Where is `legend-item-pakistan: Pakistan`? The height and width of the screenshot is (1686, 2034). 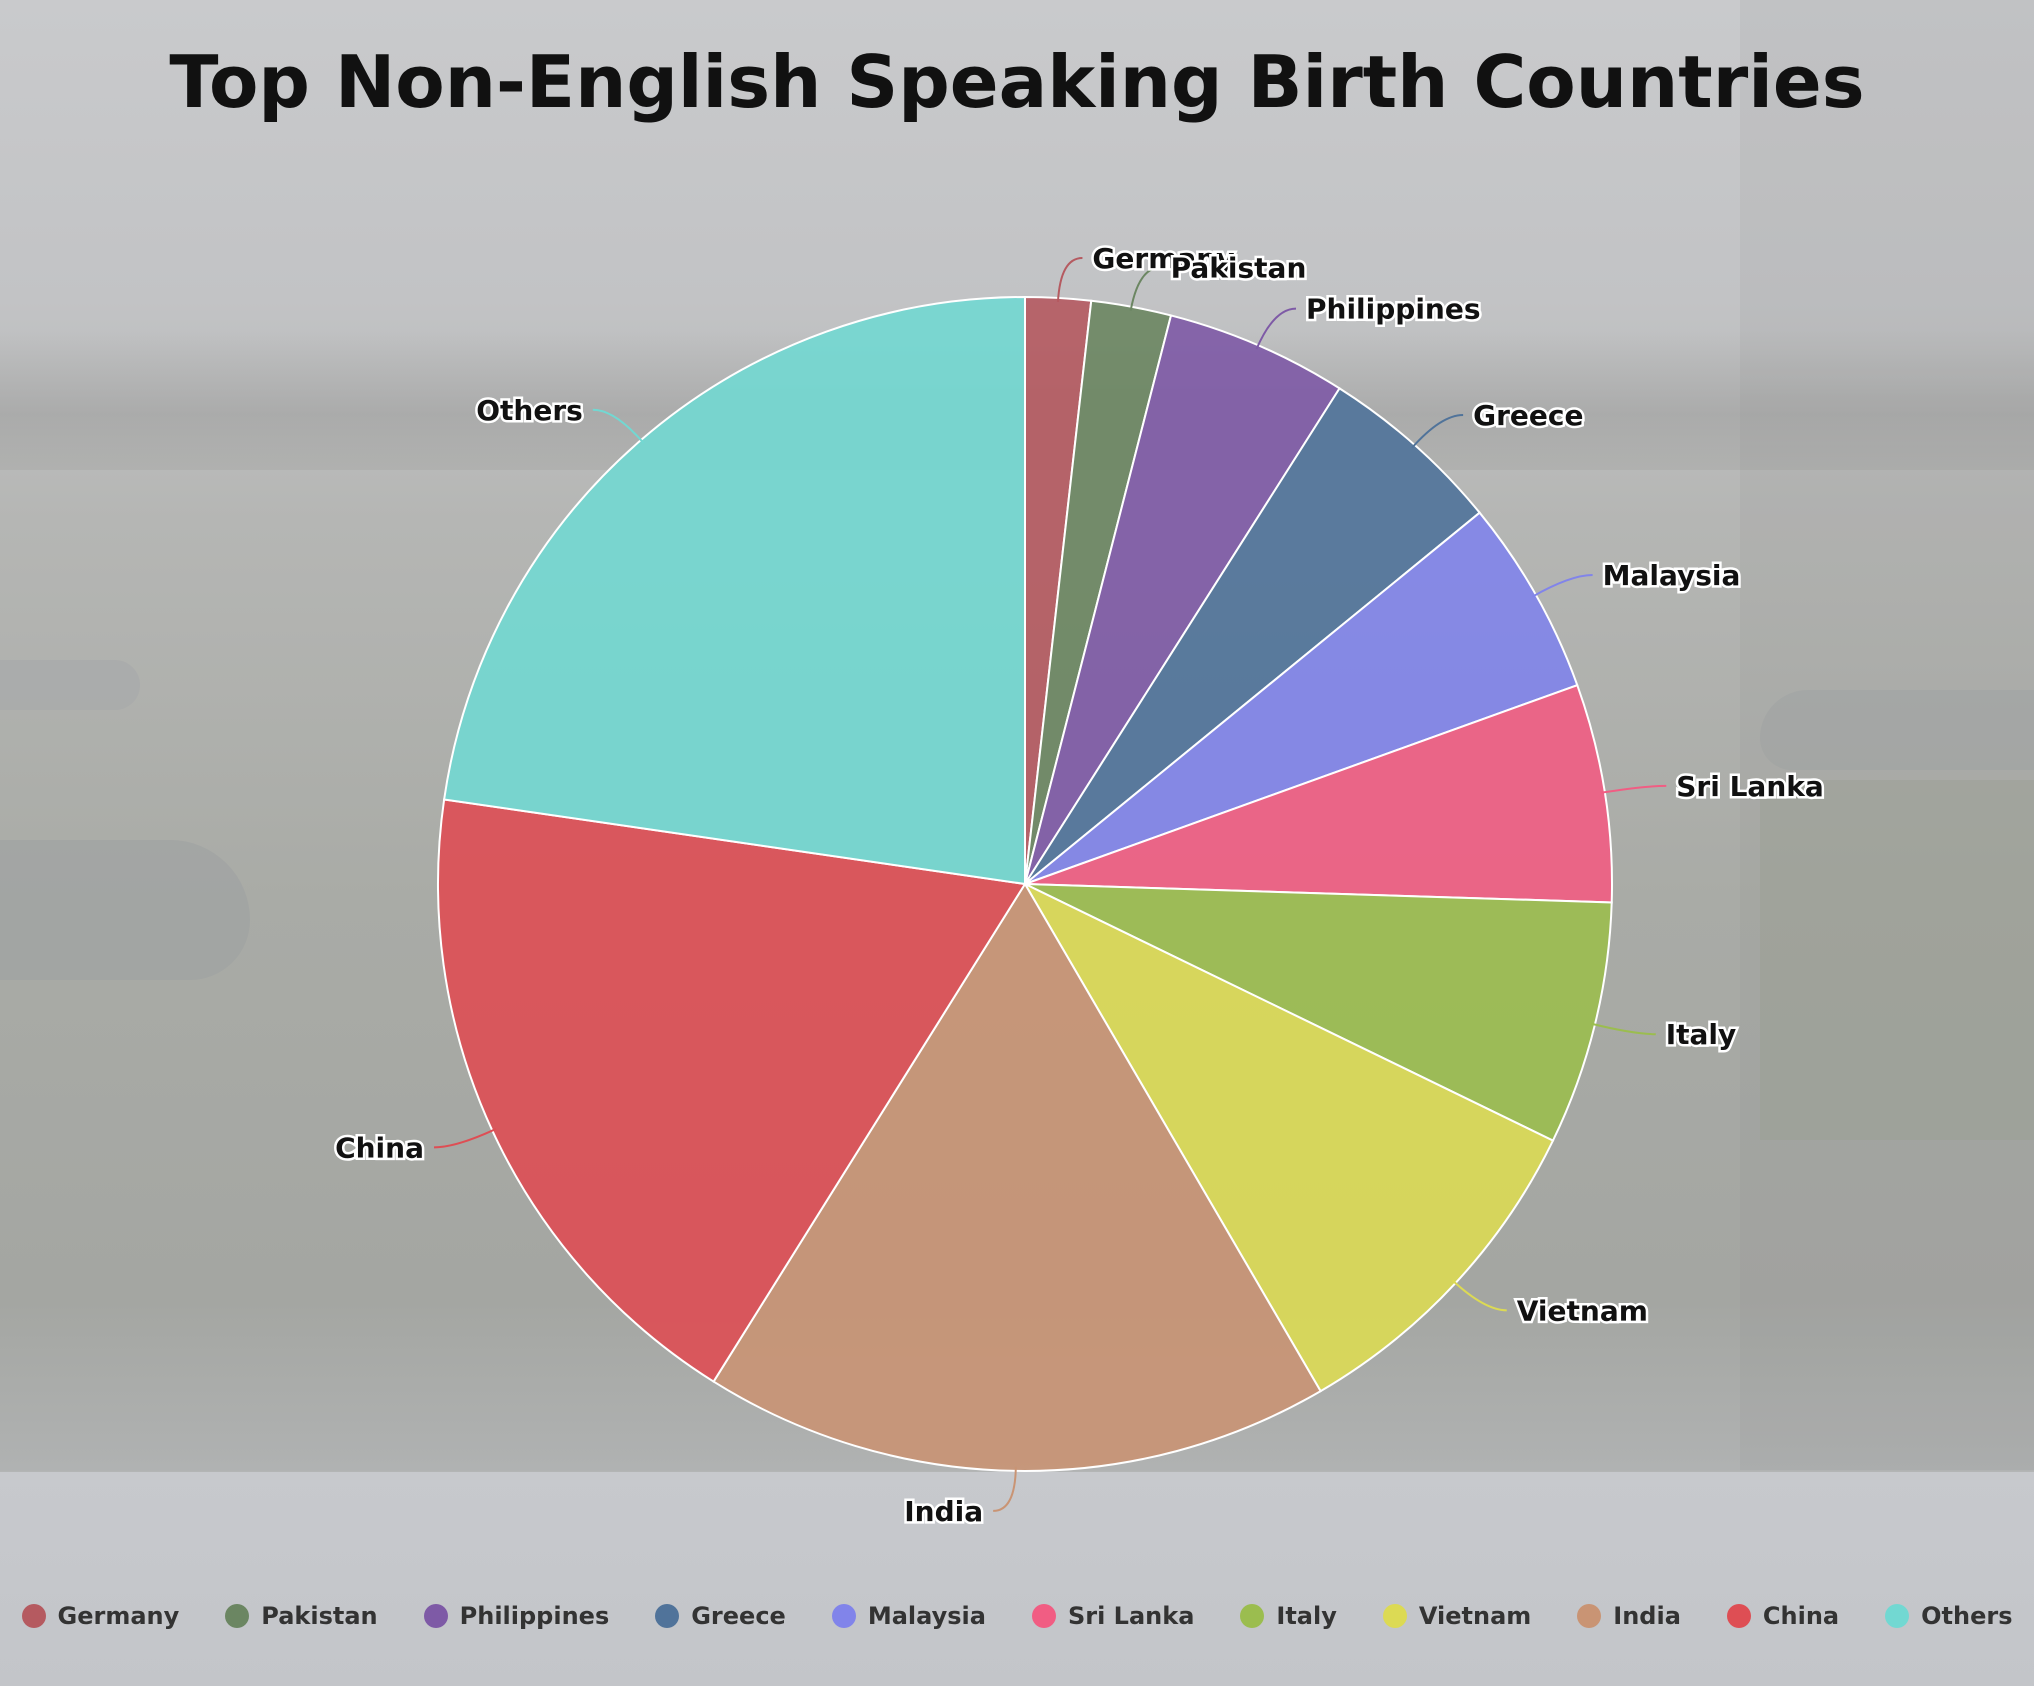
legend-item-pakistan: Pakistan is located at coordinates (301, 1616).